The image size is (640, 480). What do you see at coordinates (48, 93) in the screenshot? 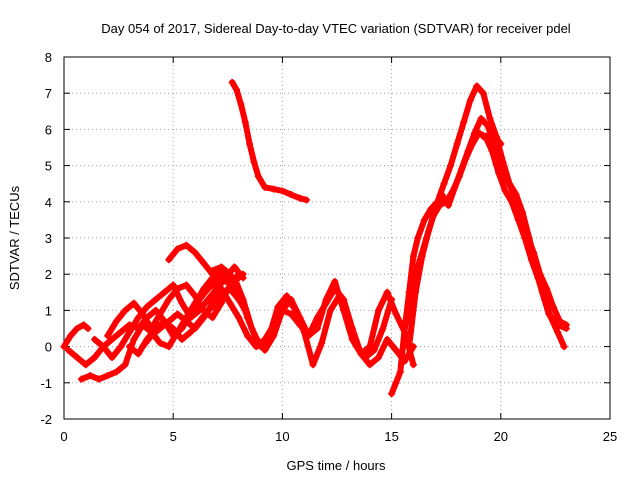
I see `y-tick-label: 7` at bounding box center [48, 93].